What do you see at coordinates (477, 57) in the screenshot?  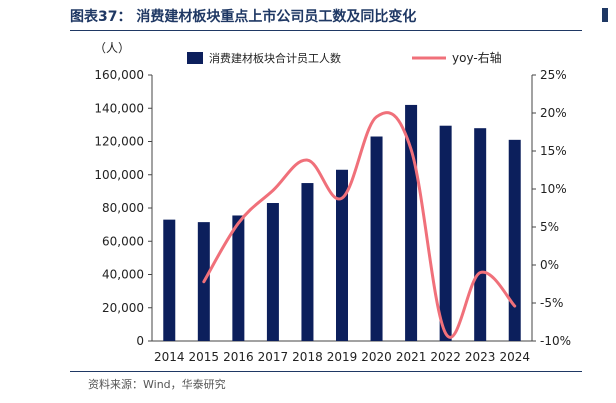 I see `legend-line-label: yoy-右轴` at bounding box center [477, 57].